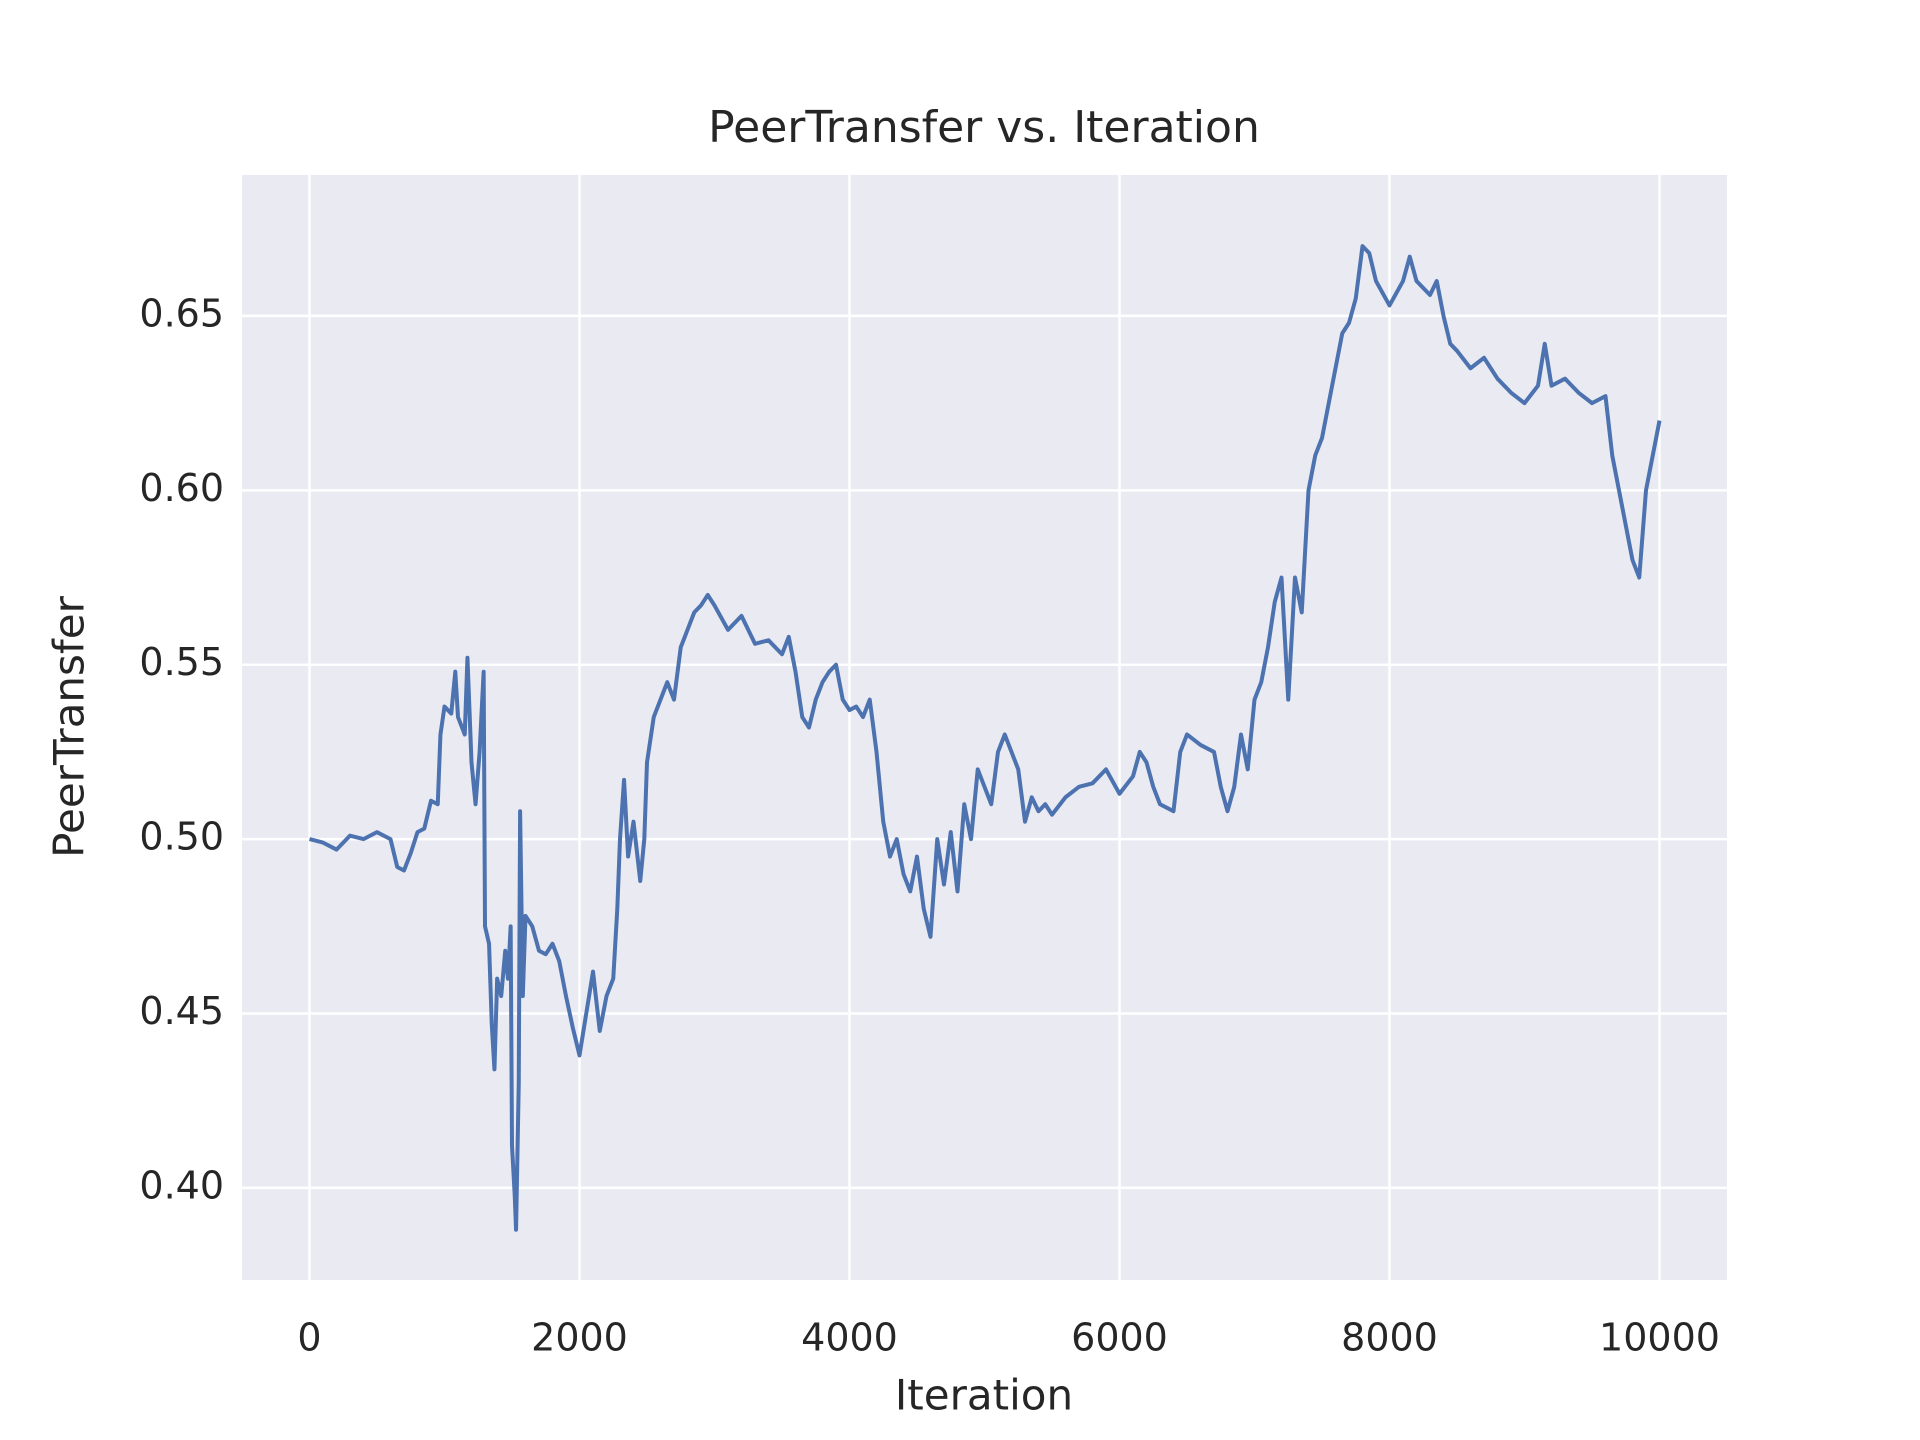 The width and height of the screenshot is (1920, 1440). Describe the element at coordinates (69, 726) in the screenshot. I see `y-axis-label: PeerTransfer` at that location.